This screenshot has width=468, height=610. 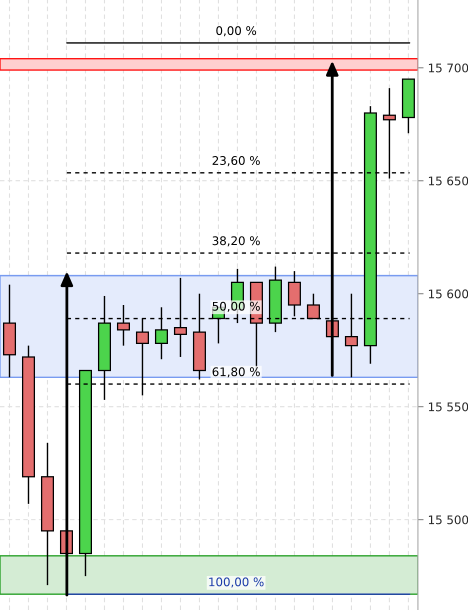 I want to click on annotation: 23,60 %, so click(x=236, y=161).